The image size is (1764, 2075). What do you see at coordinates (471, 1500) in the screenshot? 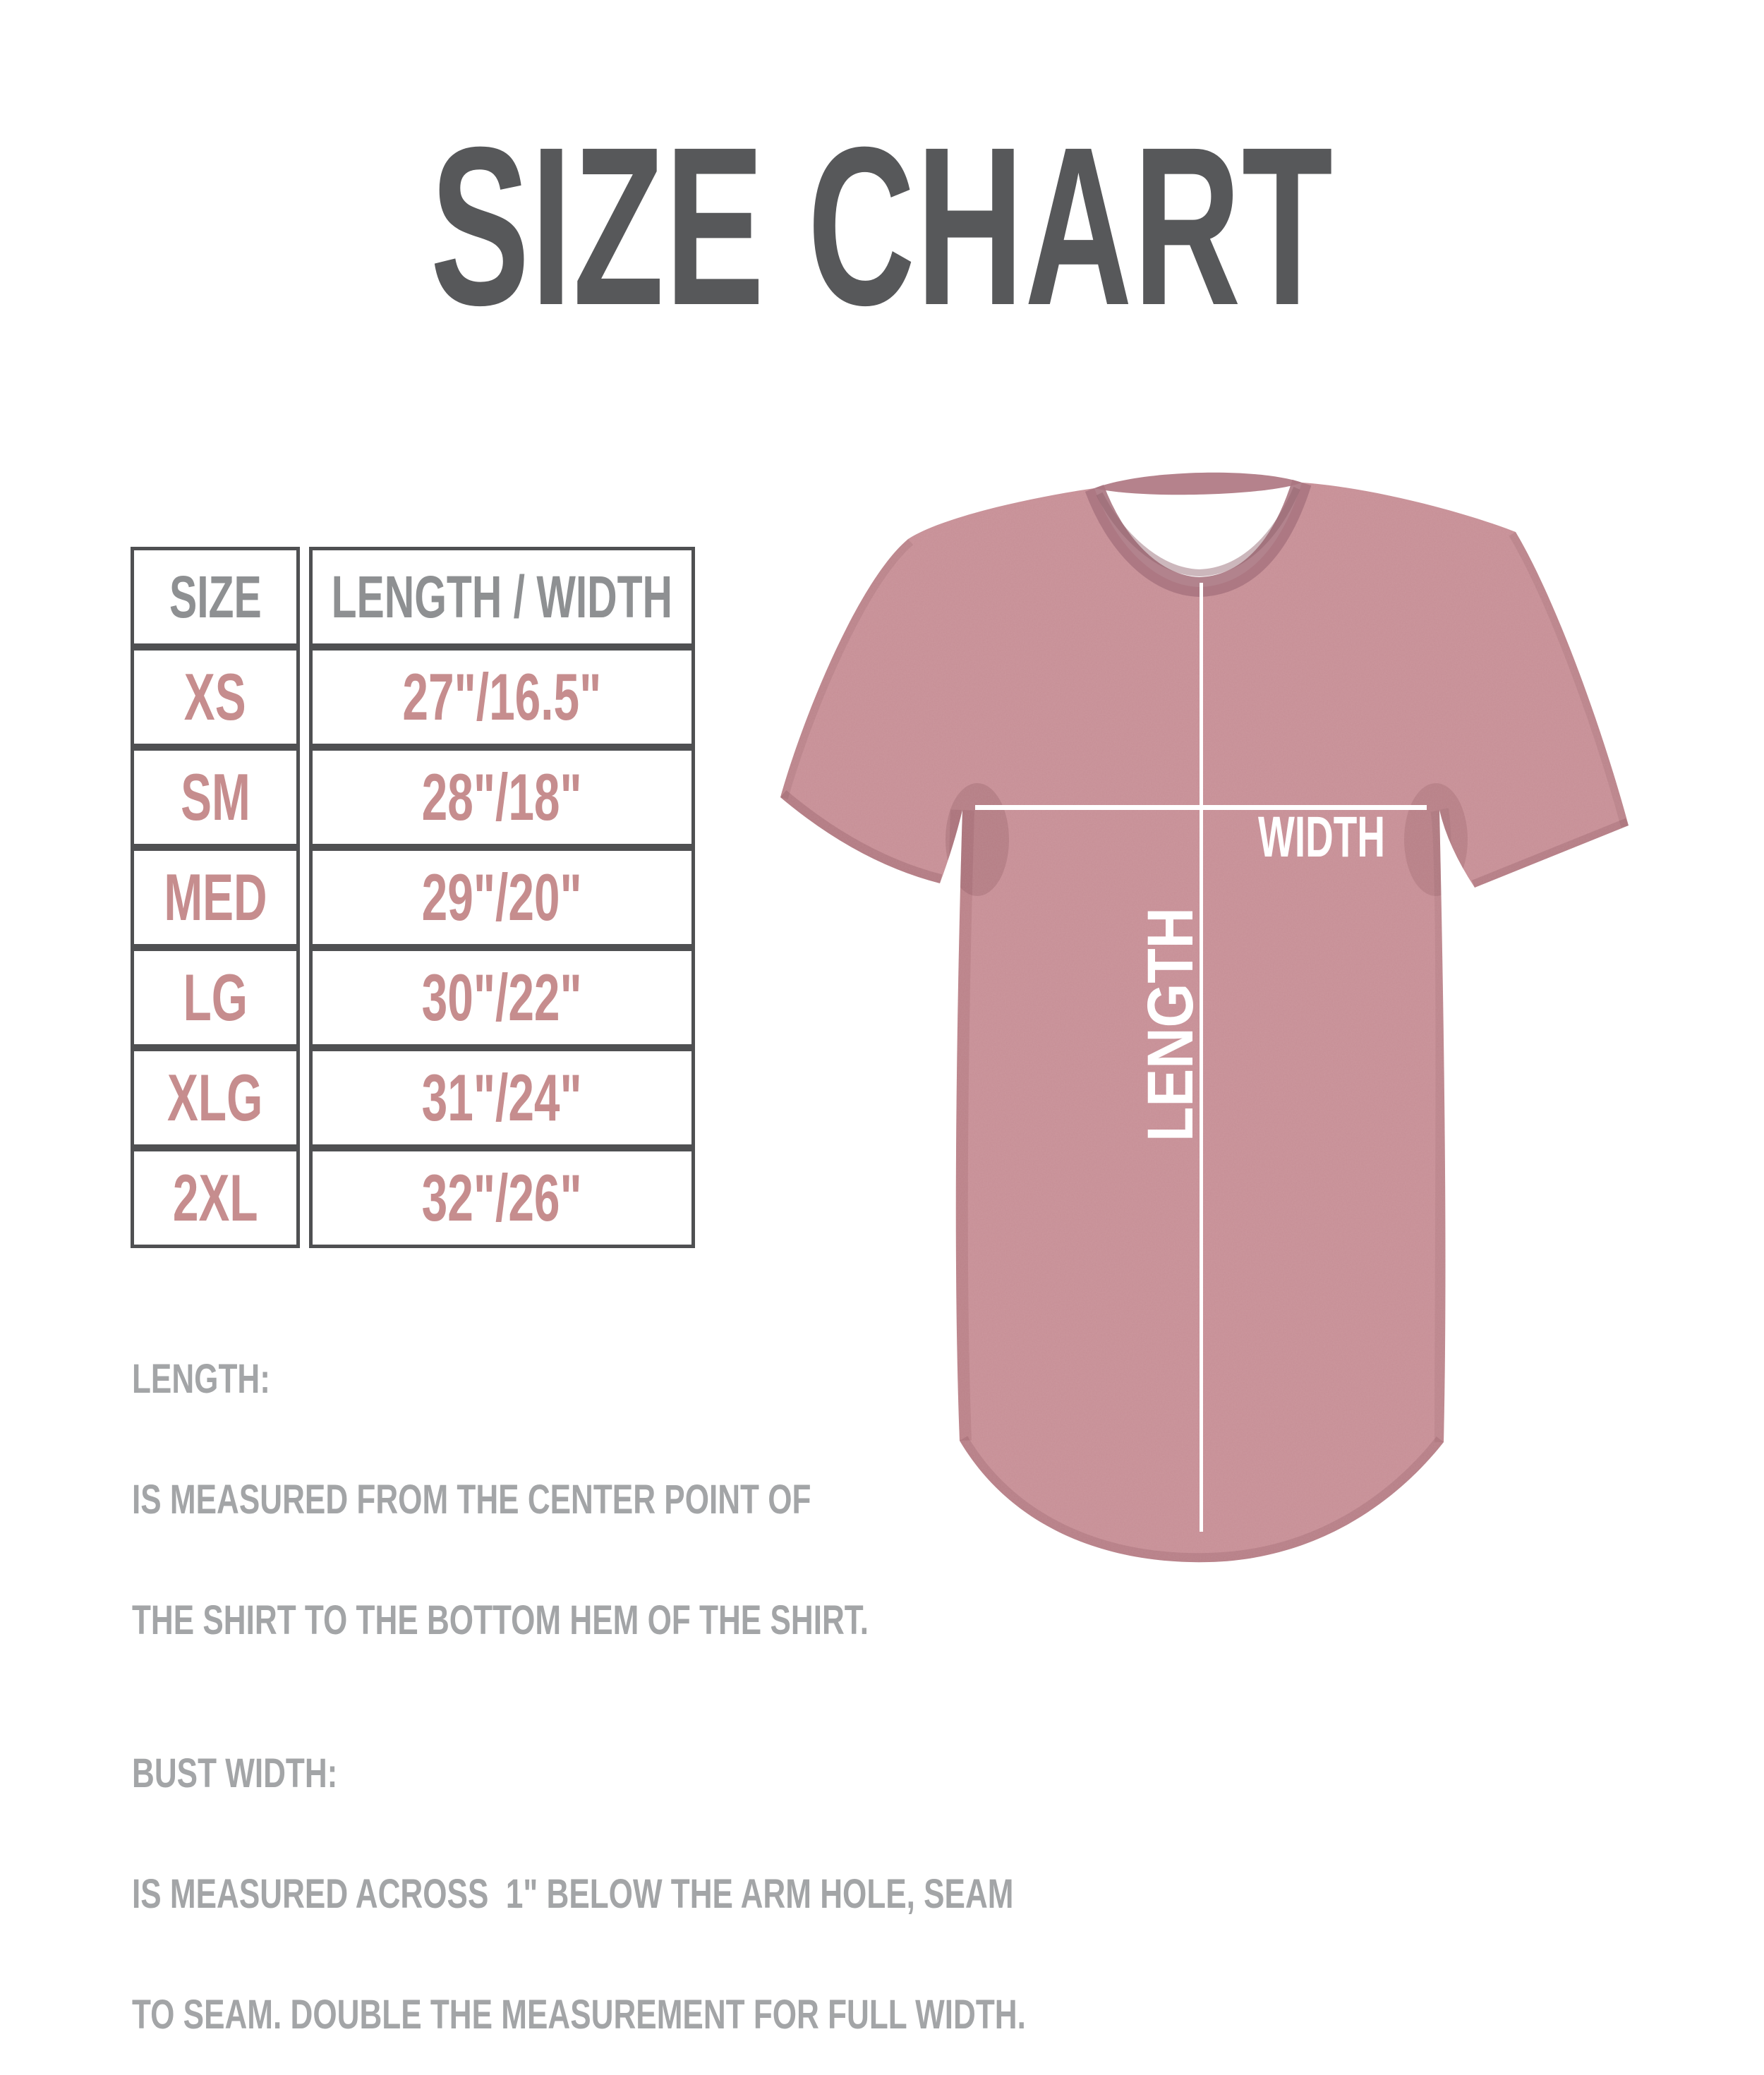
I see `length-note-line1: IS MEASURED FROM THE CENTER POINT OF` at bounding box center [471, 1500].